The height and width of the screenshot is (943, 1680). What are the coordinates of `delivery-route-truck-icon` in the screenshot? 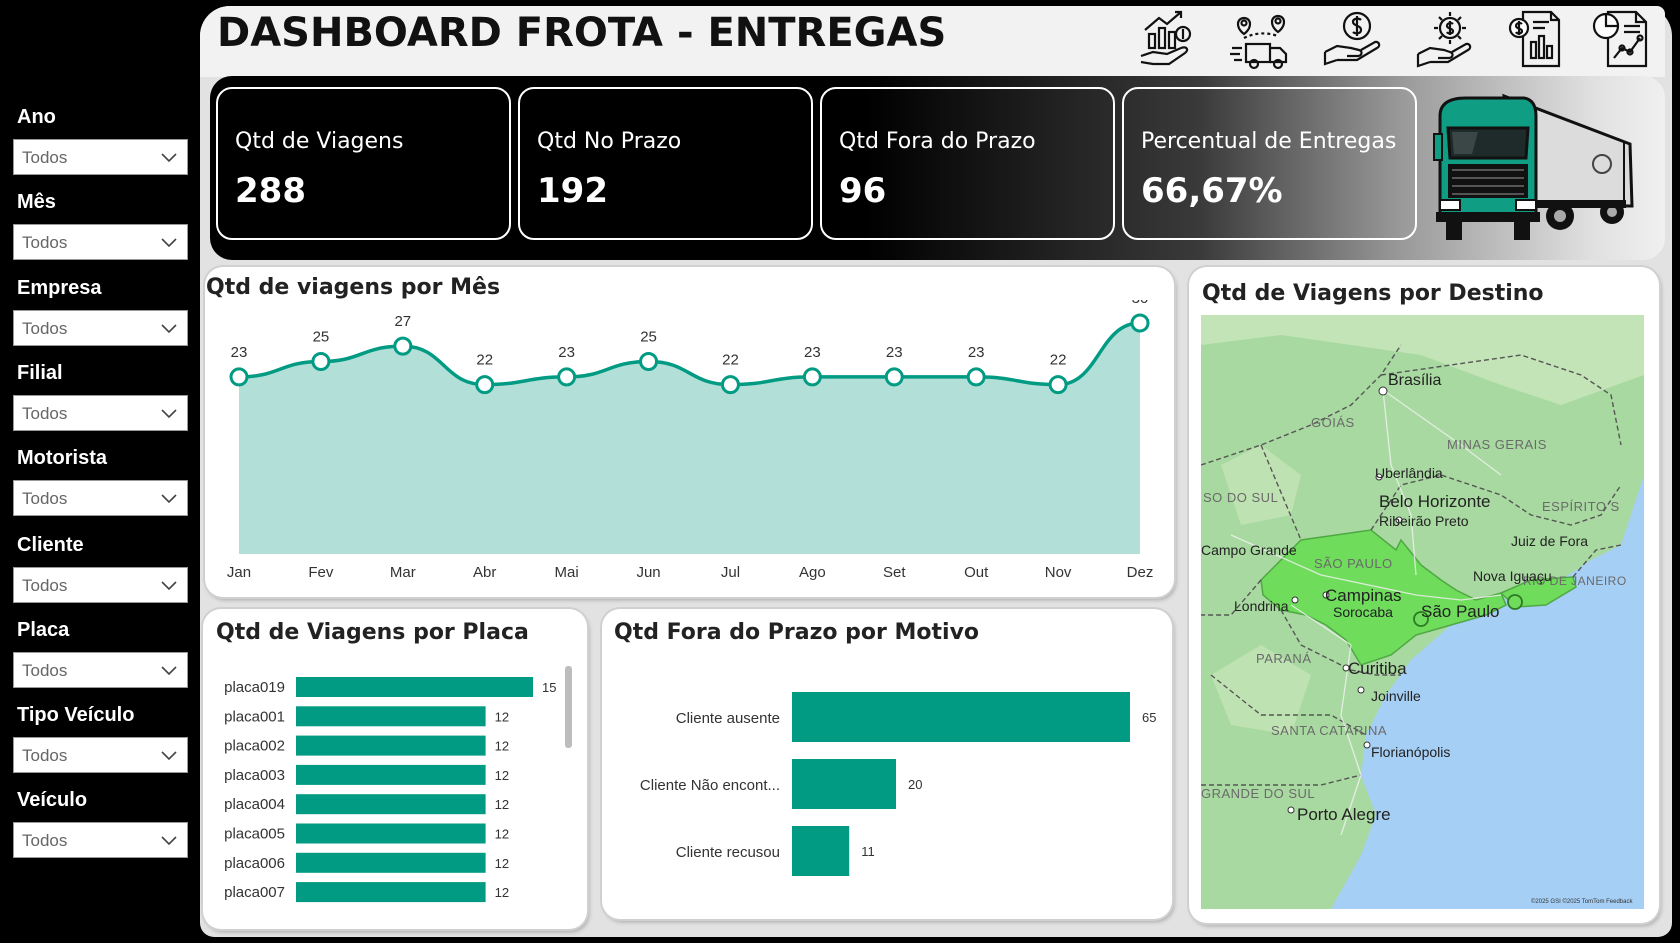 It's located at (1259, 39).